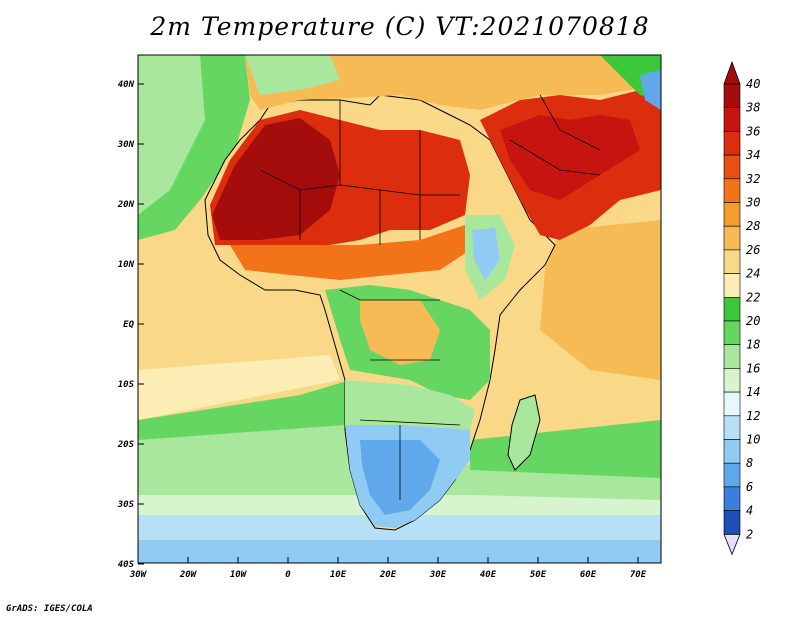 This screenshot has width=800, height=622. I want to click on lat-tick-label: 30S, so click(126, 505).